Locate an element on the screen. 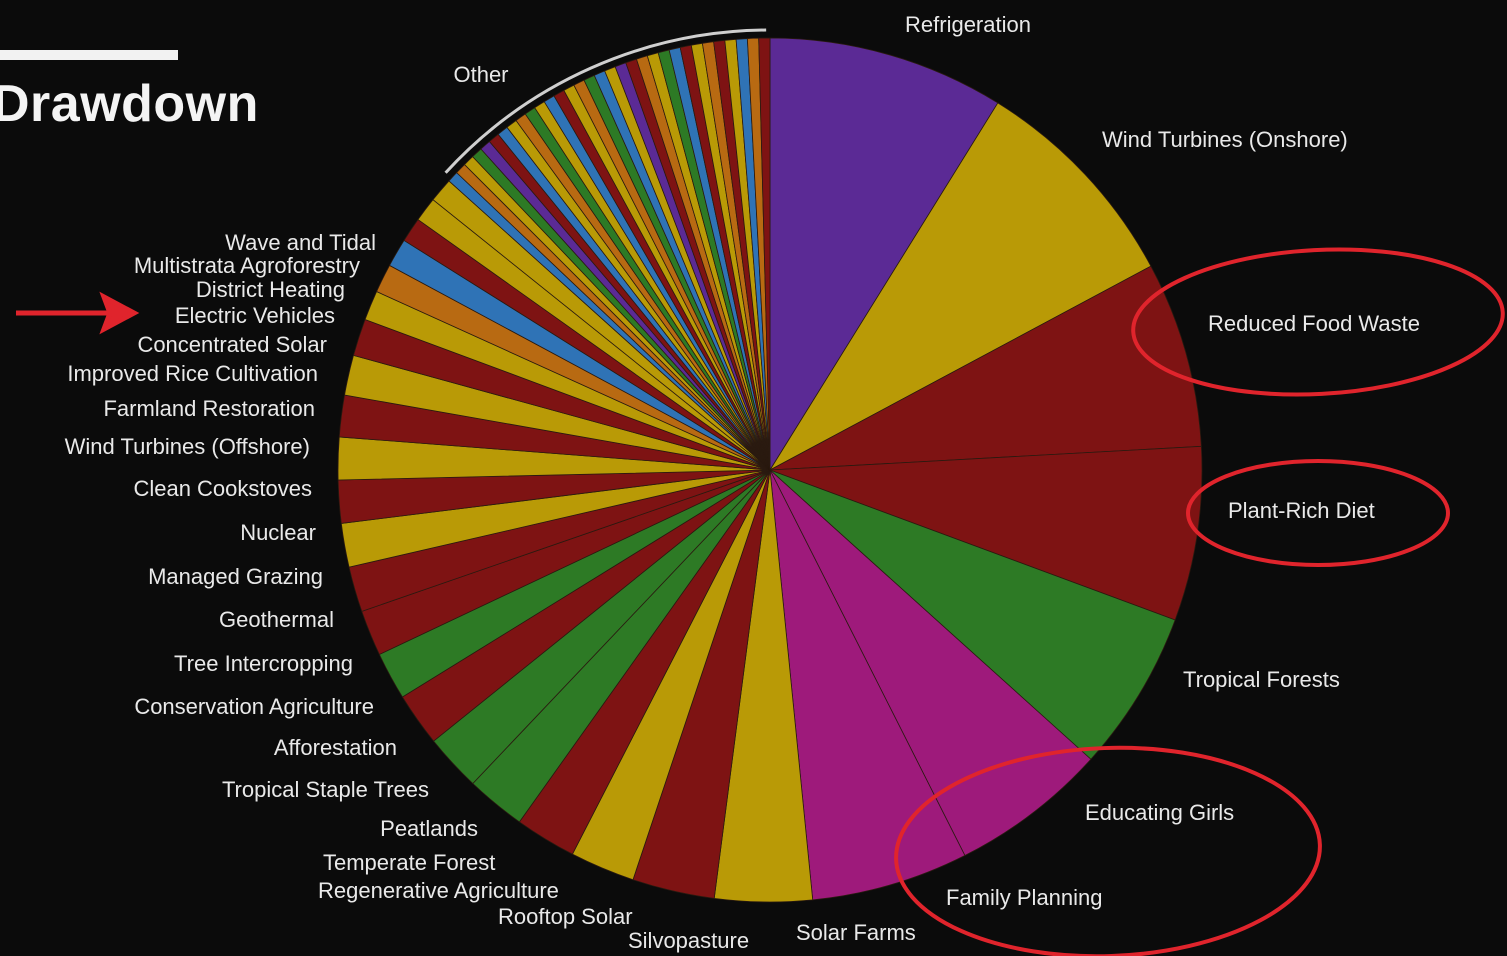 This screenshot has width=1507, height=956. label-wind-turbines-onshore: Wind Turbines (Onshore) is located at coordinates (1225, 139).